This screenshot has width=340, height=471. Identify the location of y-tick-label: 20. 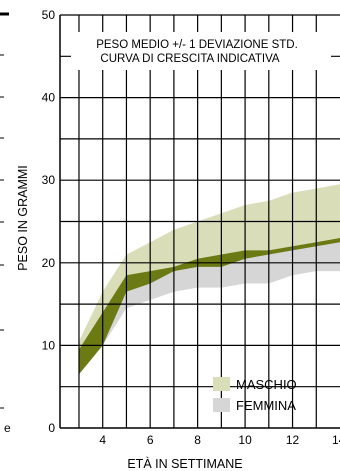
(49, 263).